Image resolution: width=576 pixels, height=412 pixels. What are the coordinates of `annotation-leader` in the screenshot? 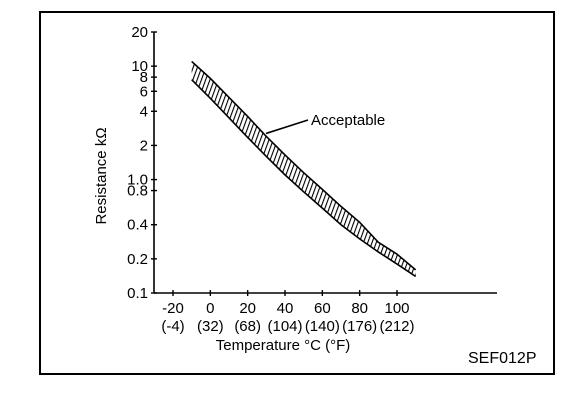 It's located at (287, 127).